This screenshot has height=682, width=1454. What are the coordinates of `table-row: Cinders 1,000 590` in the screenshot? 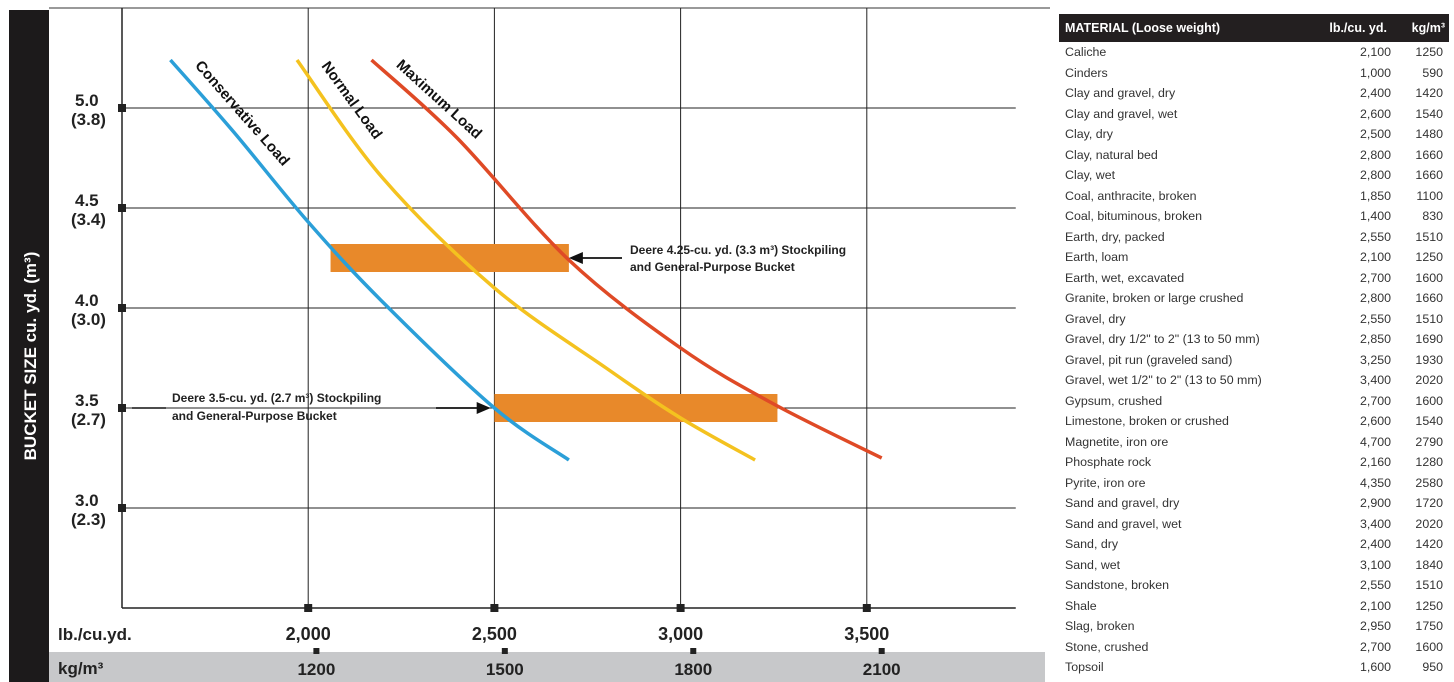 It's located at (1254, 73).